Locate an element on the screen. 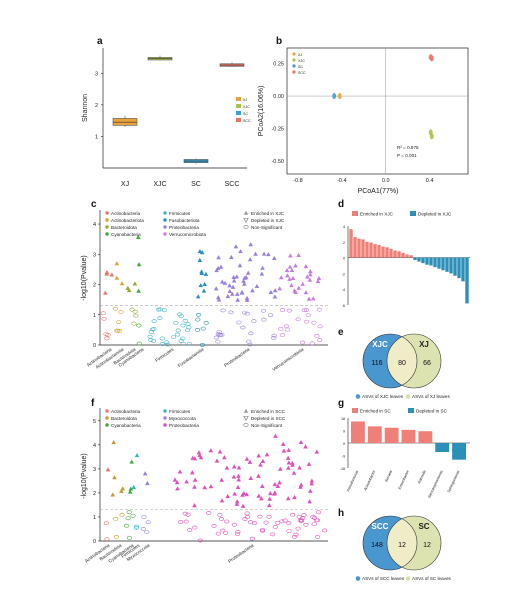  volcano-legend-label: Myxococcota is located at coordinates (182, 418).